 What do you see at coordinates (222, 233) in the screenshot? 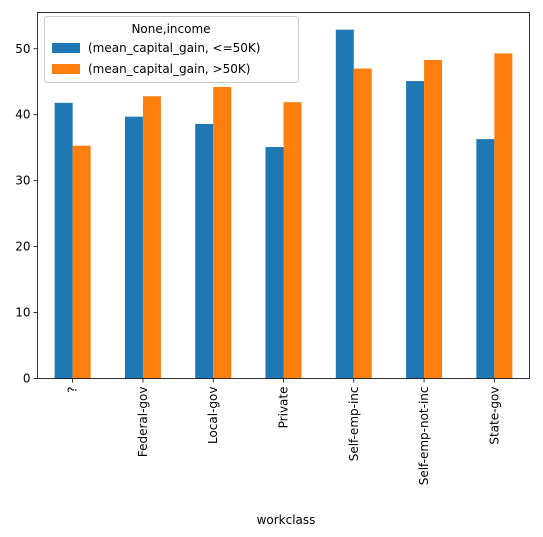
I see `bar-2-local-gov` at bounding box center [222, 233].